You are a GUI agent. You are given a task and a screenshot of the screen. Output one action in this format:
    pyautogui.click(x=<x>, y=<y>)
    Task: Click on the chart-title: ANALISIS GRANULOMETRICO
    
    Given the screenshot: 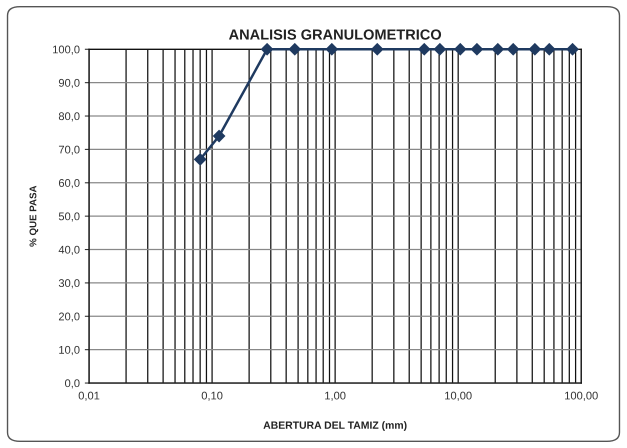 What is the action you would take?
    pyautogui.click(x=335, y=34)
    